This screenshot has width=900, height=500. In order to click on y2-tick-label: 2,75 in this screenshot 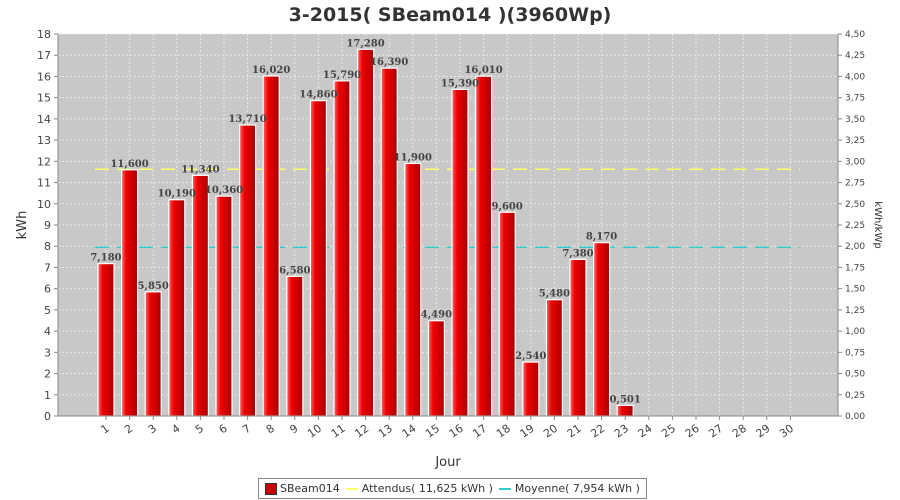, I will do `click(855, 184)`.